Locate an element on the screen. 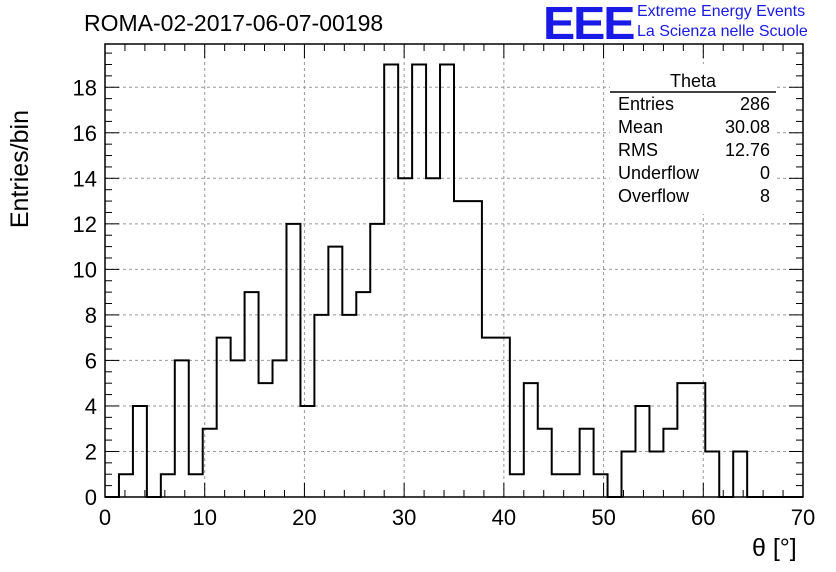 The height and width of the screenshot is (572, 836). y-tick-label: 14 is located at coordinates (85, 178).